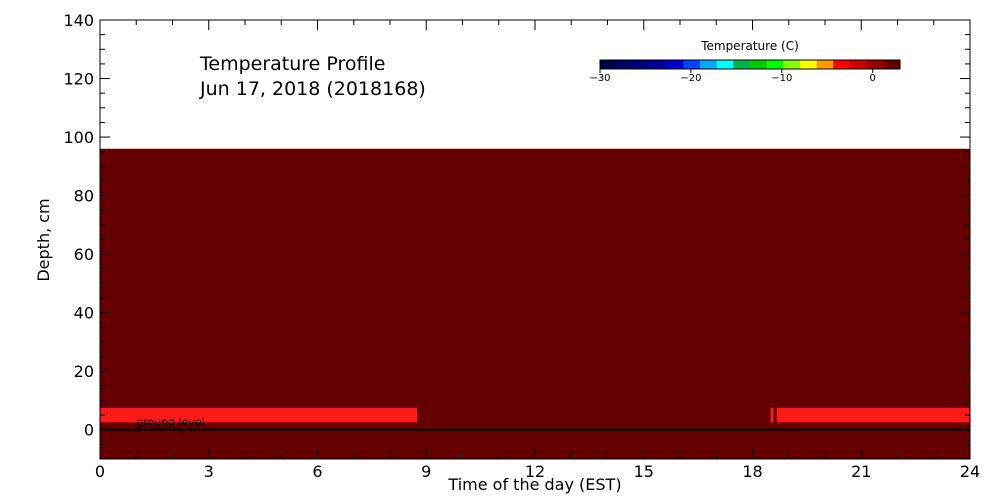 This screenshot has height=500, width=1000. Describe the element at coordinates (89, 430) in the screenshot. I see `y-tick-label: 0` at that location.